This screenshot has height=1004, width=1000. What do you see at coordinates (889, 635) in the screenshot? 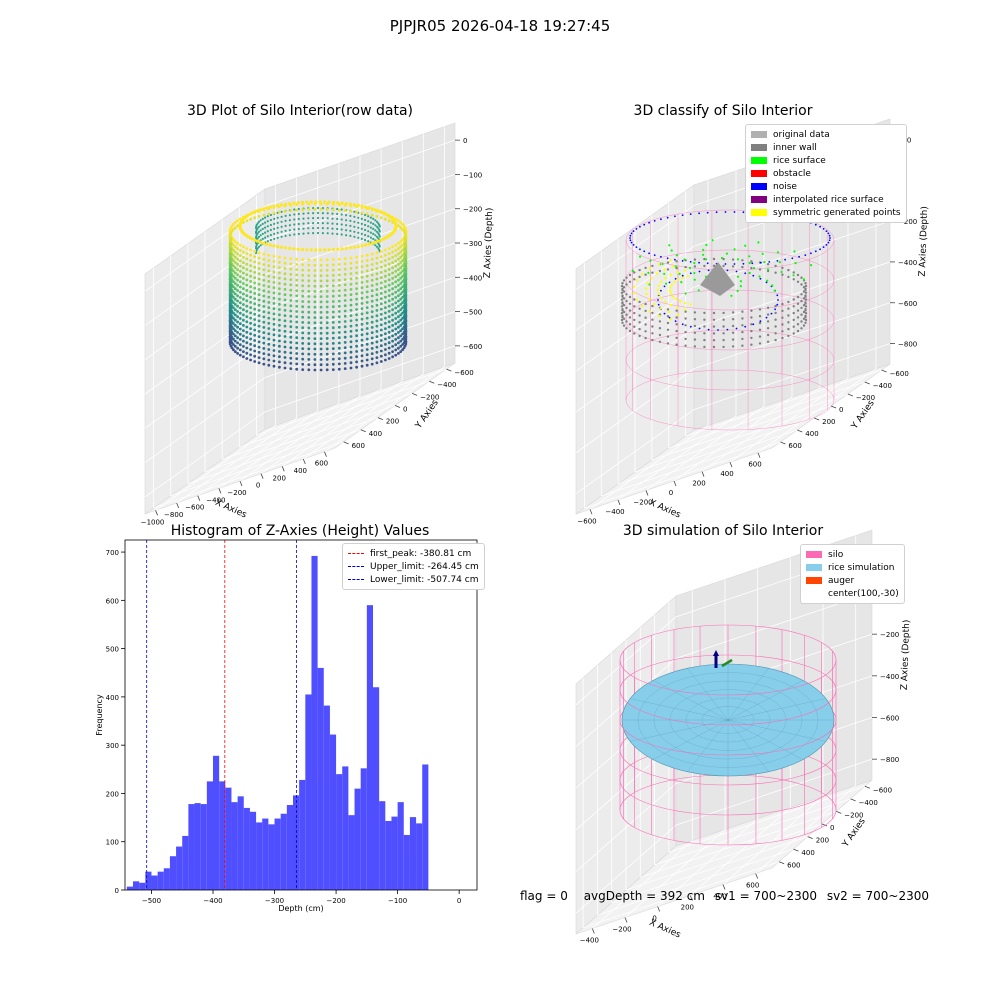
I see `sim-tick-label-z: −200` at bounding box center [889, 635].